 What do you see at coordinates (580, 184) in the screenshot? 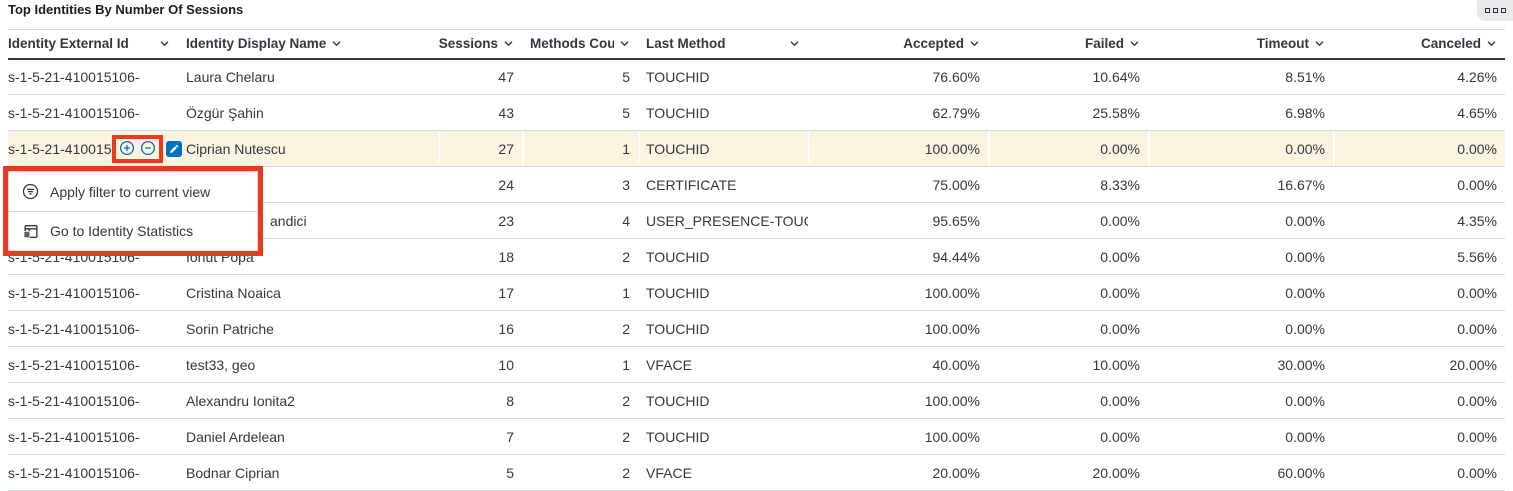
I see `cell-methods_count: 3` at bounding box center [580, 184].